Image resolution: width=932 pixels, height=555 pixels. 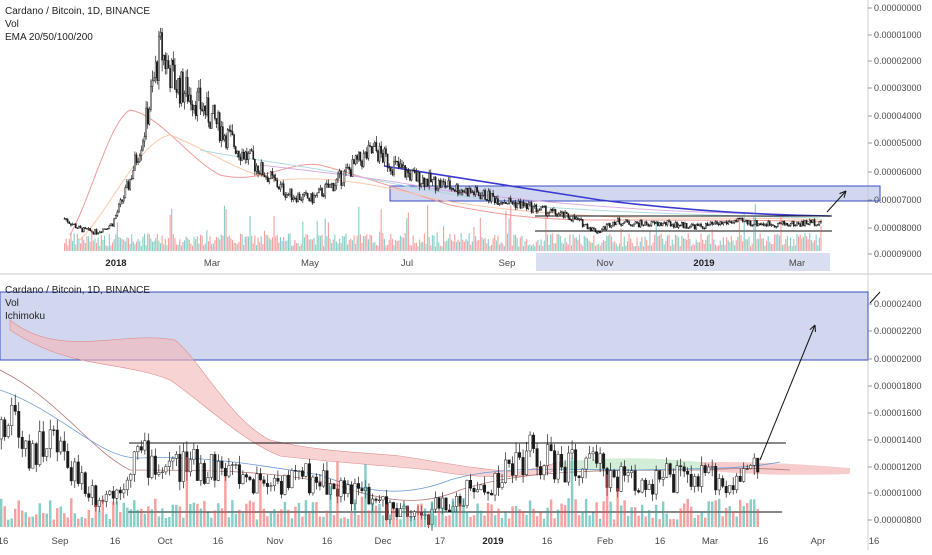 What do you see at coordinates (25, 316) in the screenshot?
I see `bottom-legend-ichimoku: Ichimoku` at bounding box center [25, 316].